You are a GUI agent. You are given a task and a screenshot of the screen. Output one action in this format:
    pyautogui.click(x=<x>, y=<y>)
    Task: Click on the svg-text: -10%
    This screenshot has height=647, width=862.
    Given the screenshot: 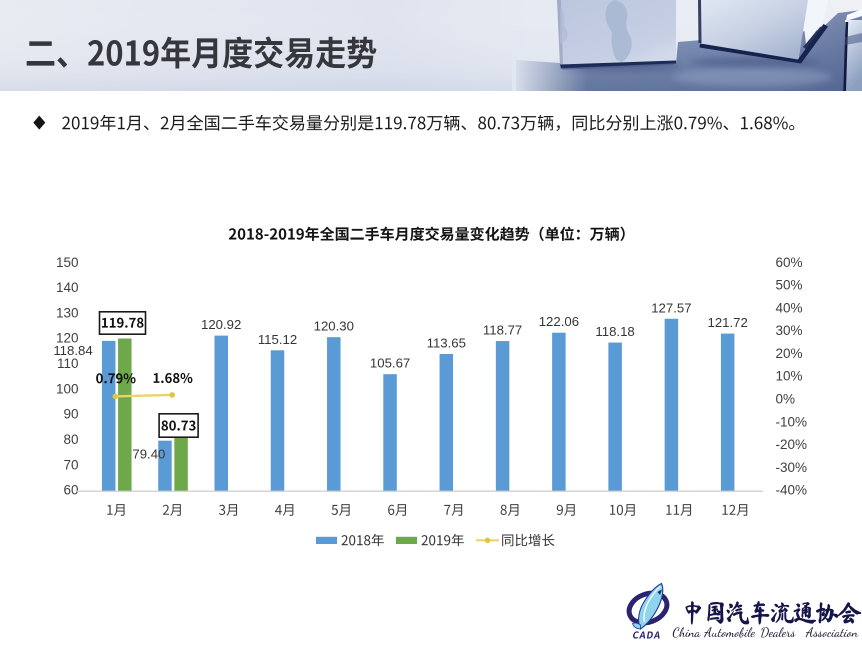 What is the action you would take?
    pyautogui.click(x=792, y=421)
    